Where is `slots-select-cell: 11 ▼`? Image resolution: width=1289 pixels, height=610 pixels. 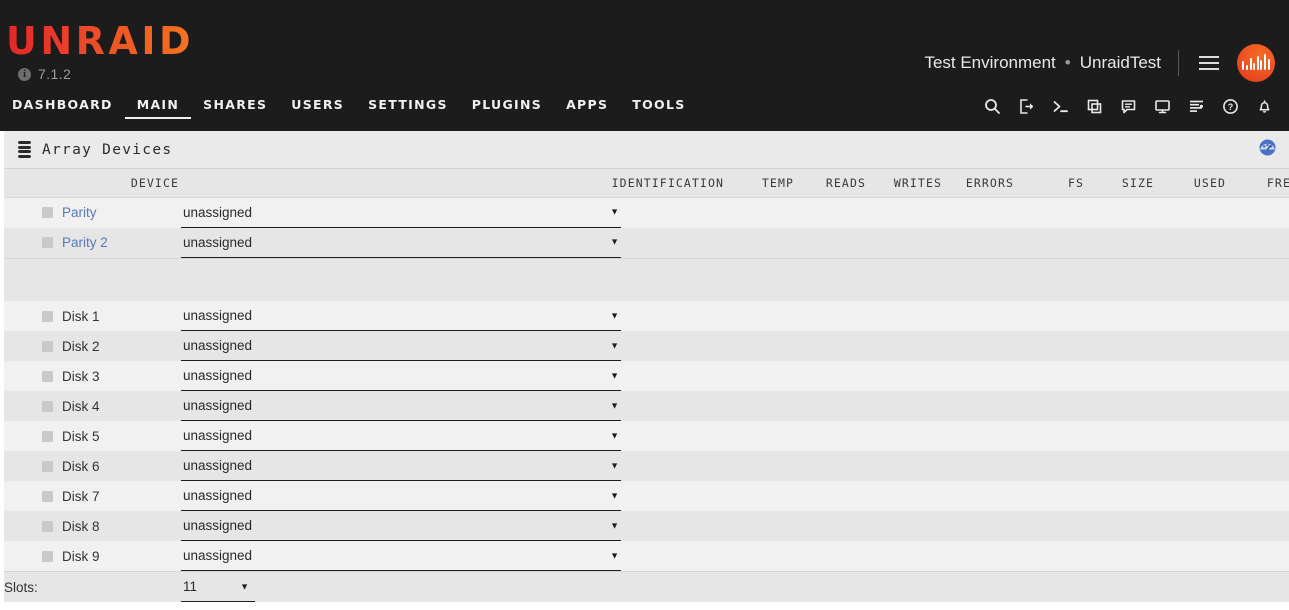
slots-select-cell: 11 ▼ is located at coordinates (734, 586).